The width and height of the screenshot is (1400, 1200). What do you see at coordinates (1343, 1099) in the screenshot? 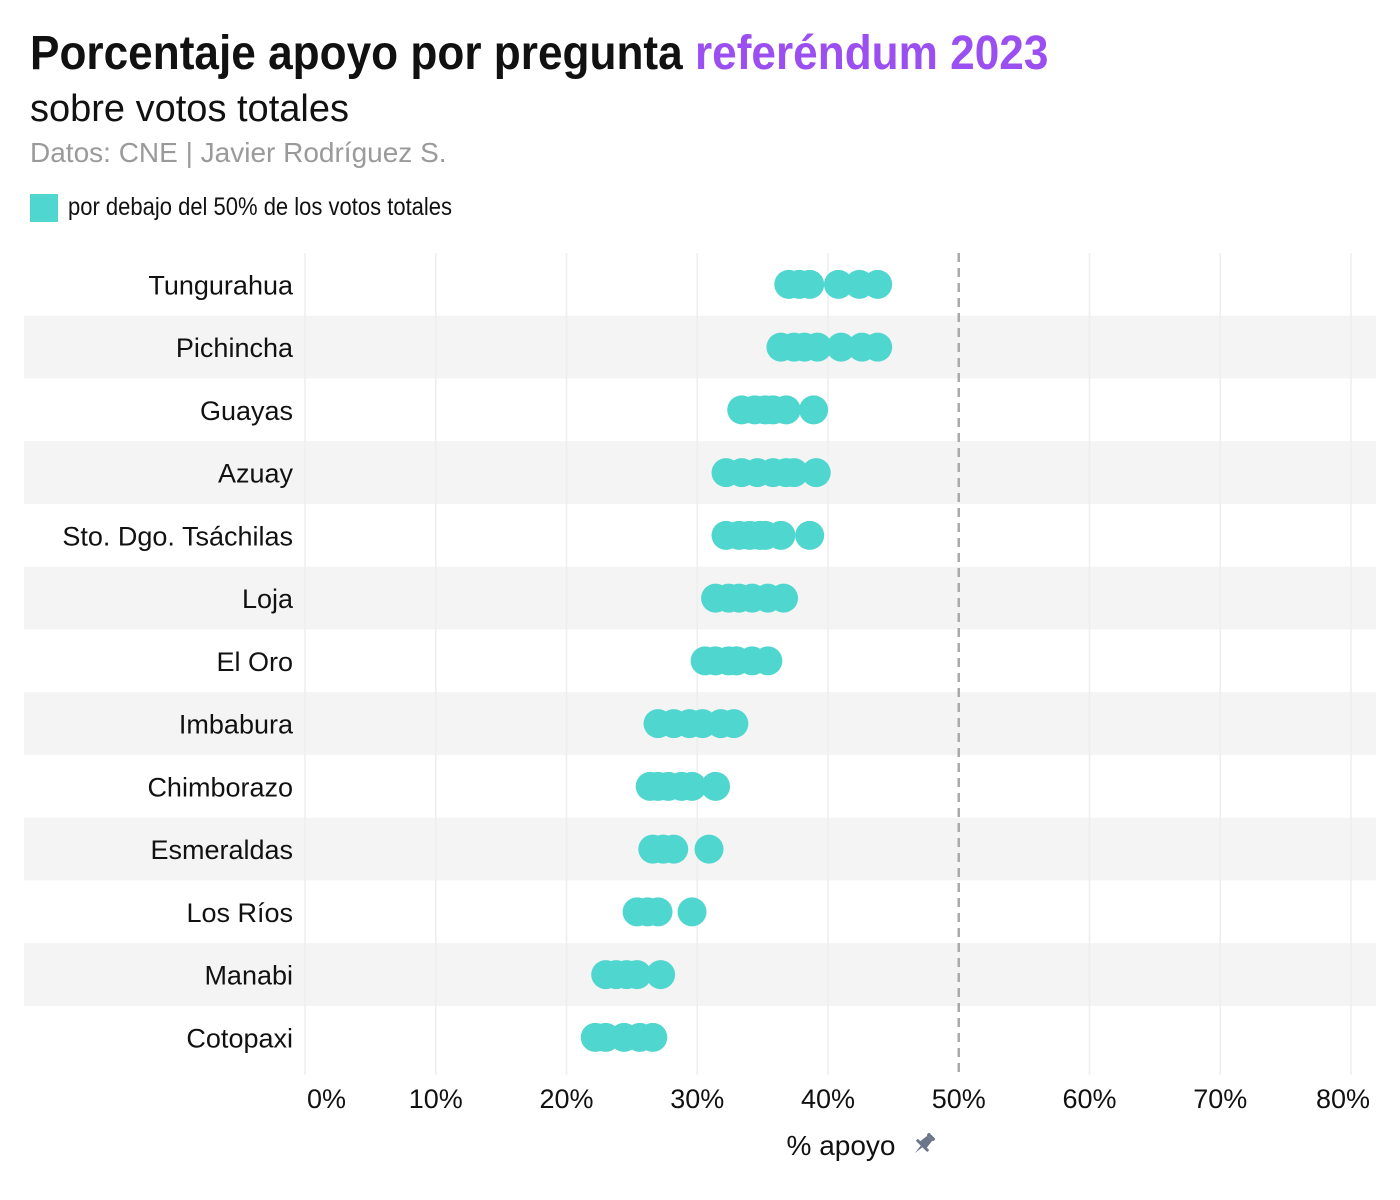
I see `x-tick-label: 80%` at bounding box center [1343, 1099].